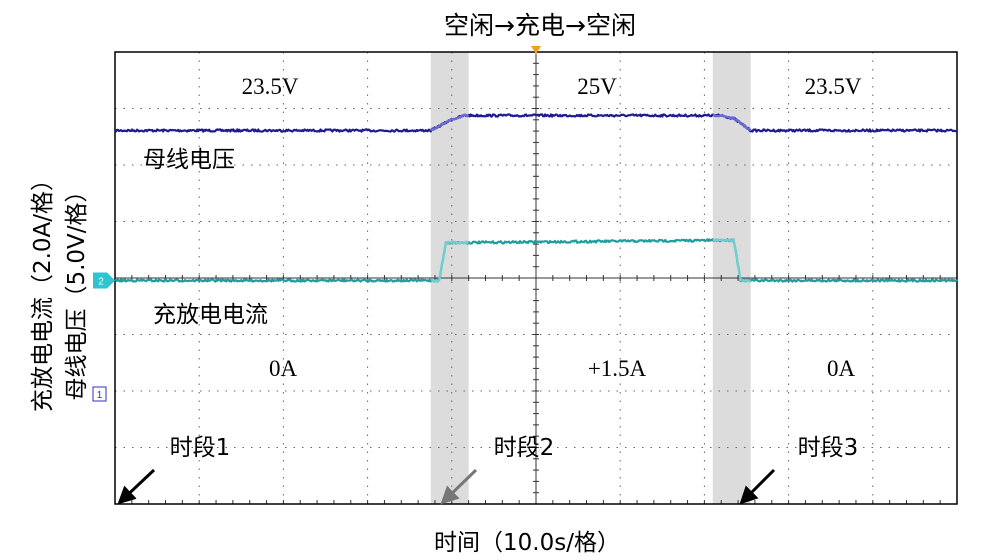  Describe the element at coordinates (200, 448) in the screenshot. I see `period-label-1: 时段1` at that location.